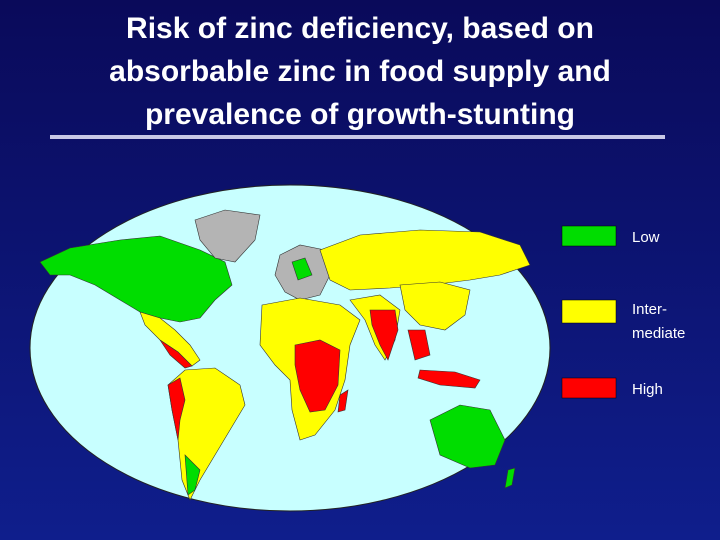 The width and height of the screenshot is (720, 540). What do you see at coordinates (646, 237) in the screenshot?
I see `legend-label: Low` at bounding box center [646, 237].